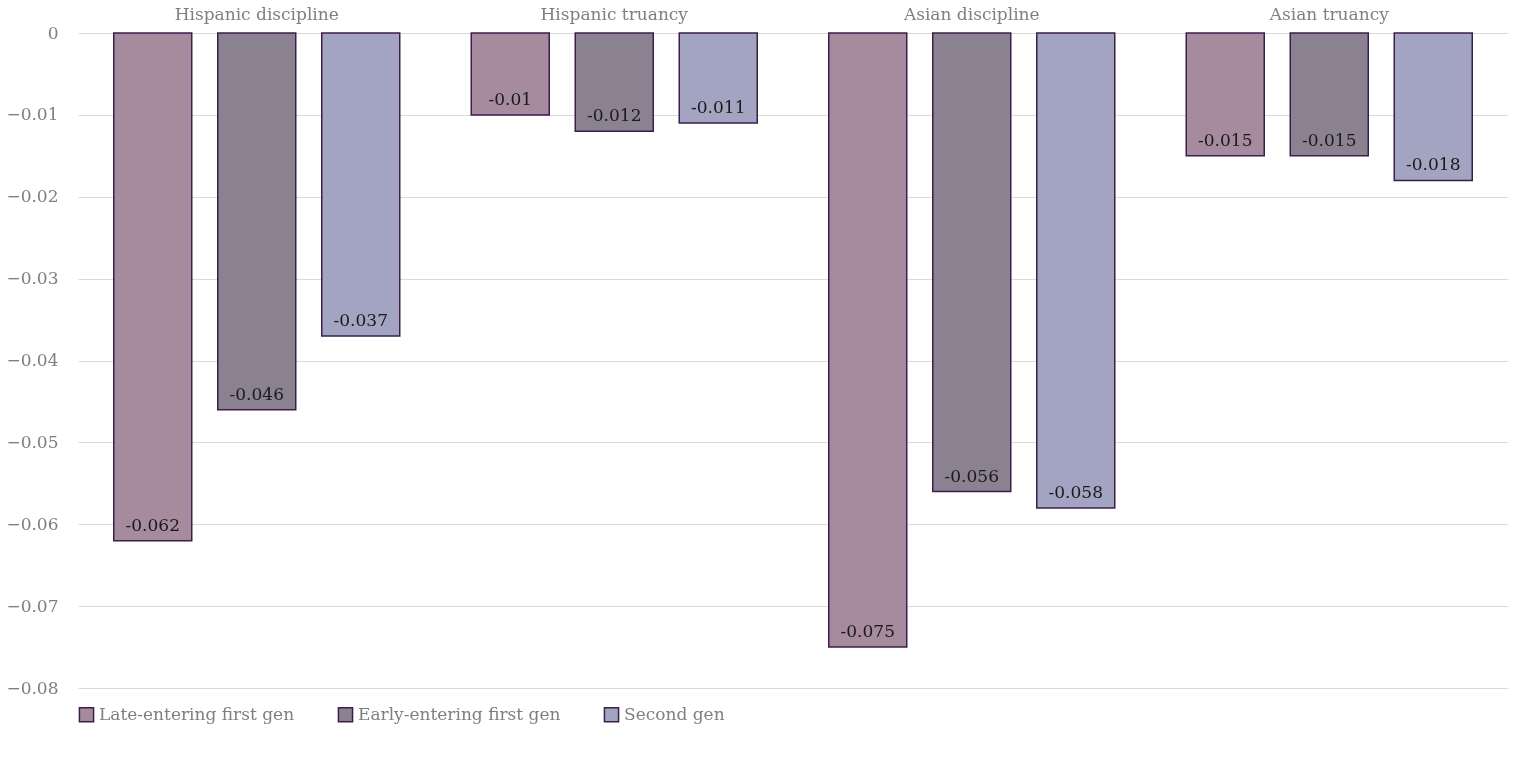 This screenshot has width=1540, height=767. I want to click on legend-label: Early-entering first gen, so click(459, 713).